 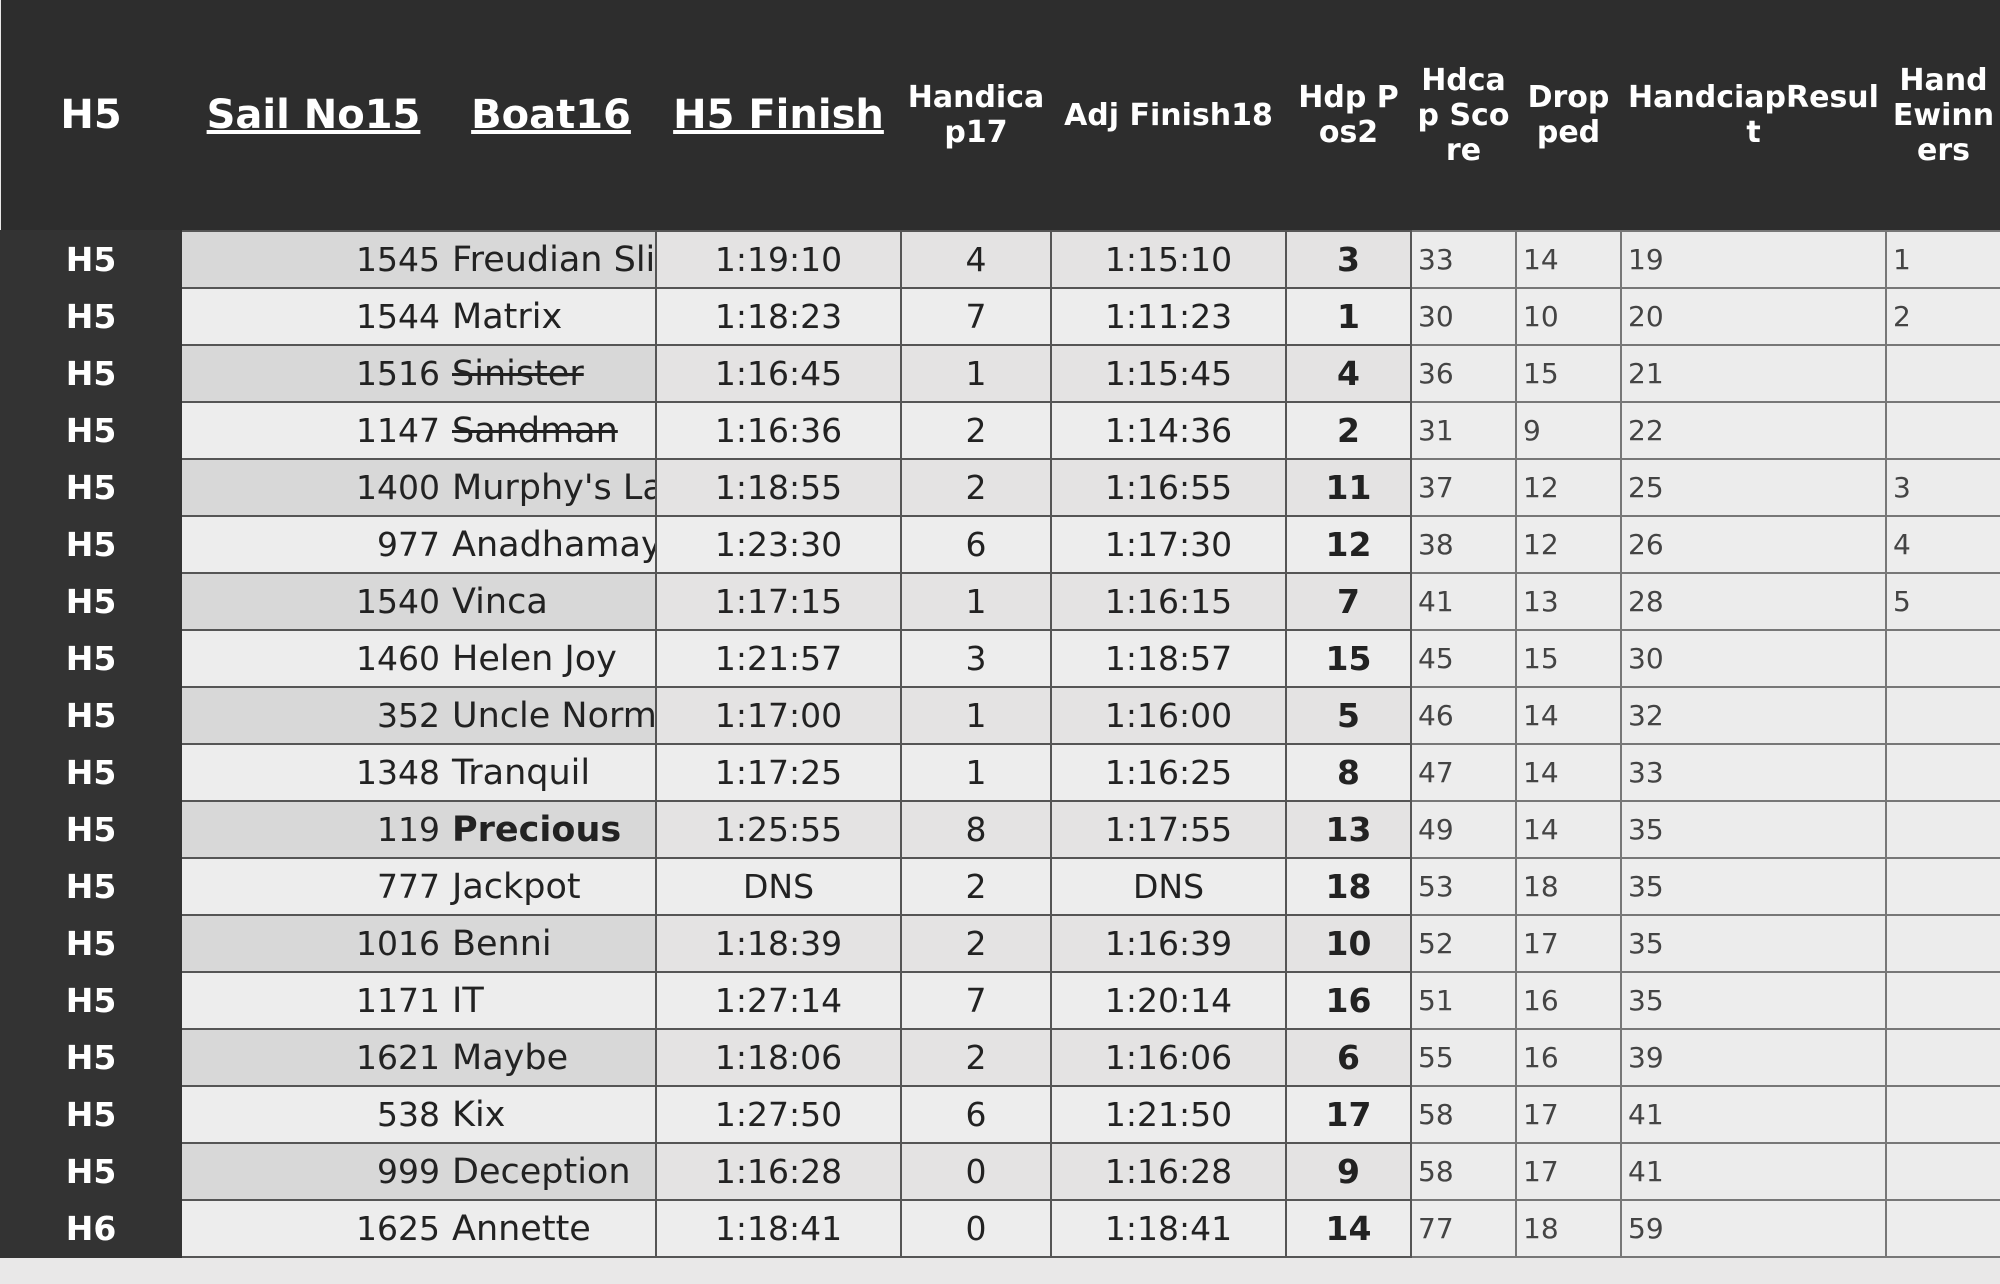 I want to click on table-row: H5 977 Anadhamay 1:23:30 6 1:17:30 12 38 12 26 4, so click(x=1000, y=544).